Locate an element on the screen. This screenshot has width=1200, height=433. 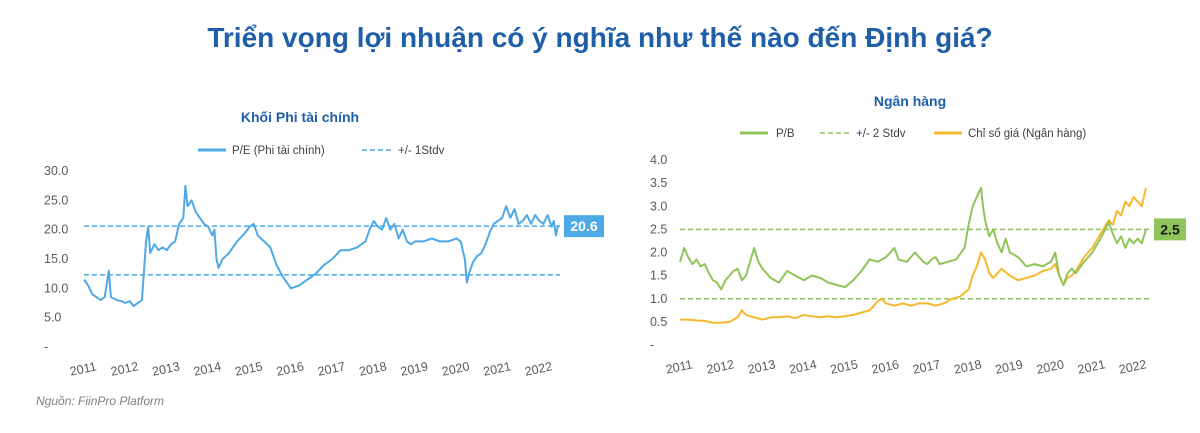
pe-badge-box is located at coordinates (584, 226).